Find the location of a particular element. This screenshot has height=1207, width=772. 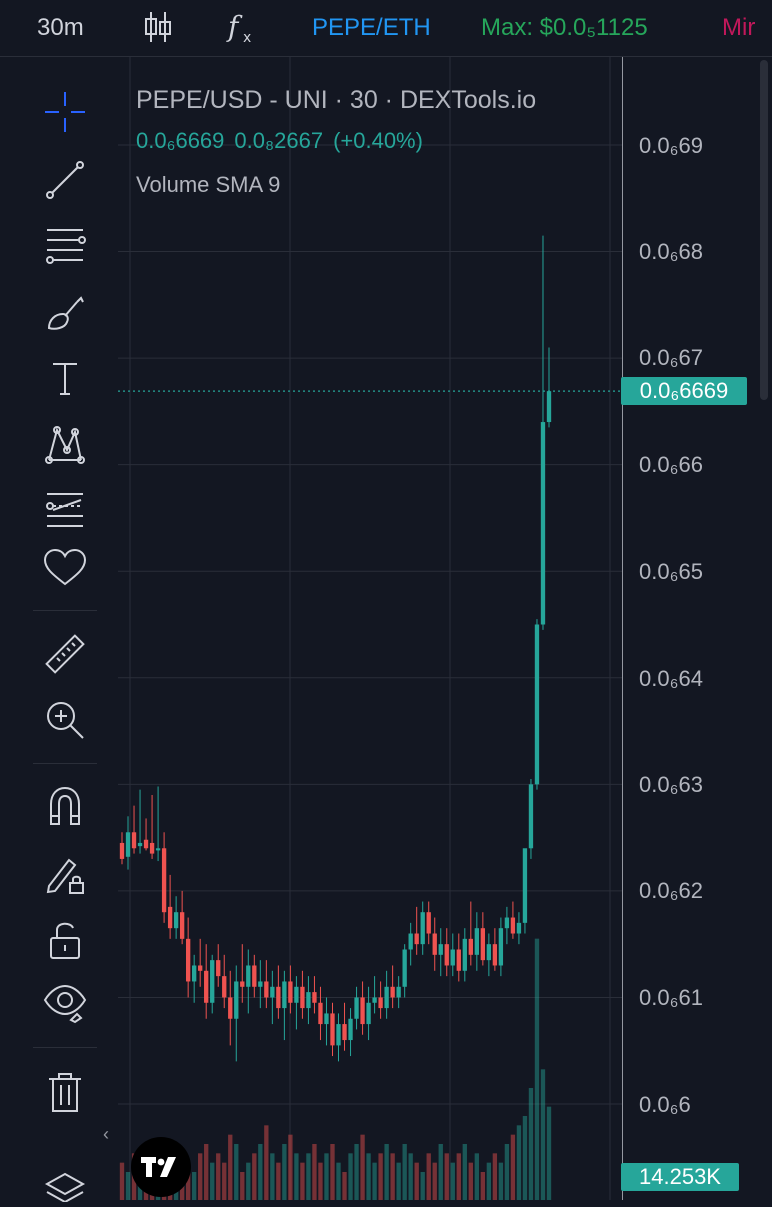

axis-scrollbar is located at coordinates (764, 230).